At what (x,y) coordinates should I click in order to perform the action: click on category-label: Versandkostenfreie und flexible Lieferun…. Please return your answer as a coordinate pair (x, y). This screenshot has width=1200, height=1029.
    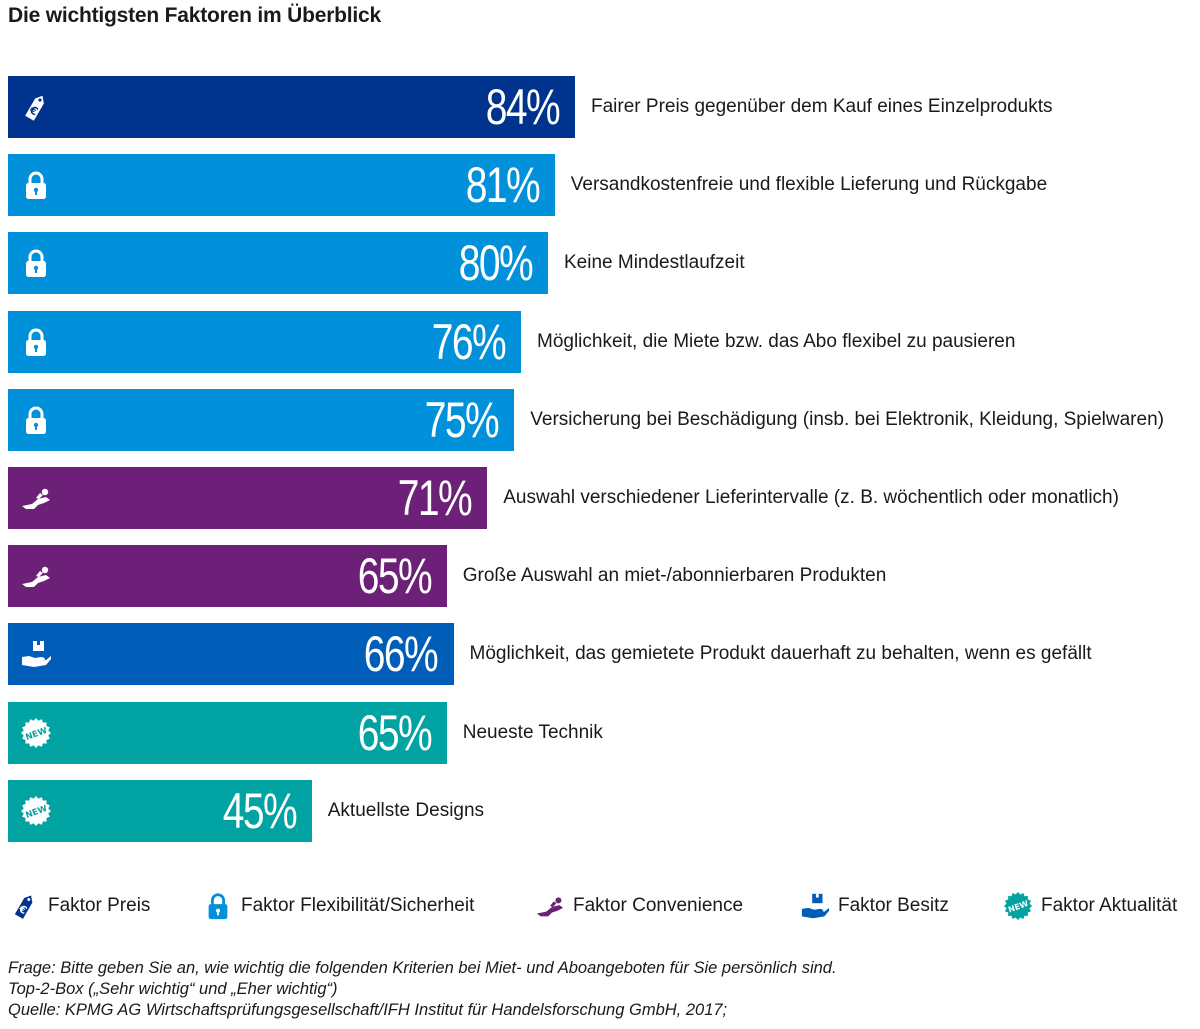
    Looking at the image, I should click on (809, 185).